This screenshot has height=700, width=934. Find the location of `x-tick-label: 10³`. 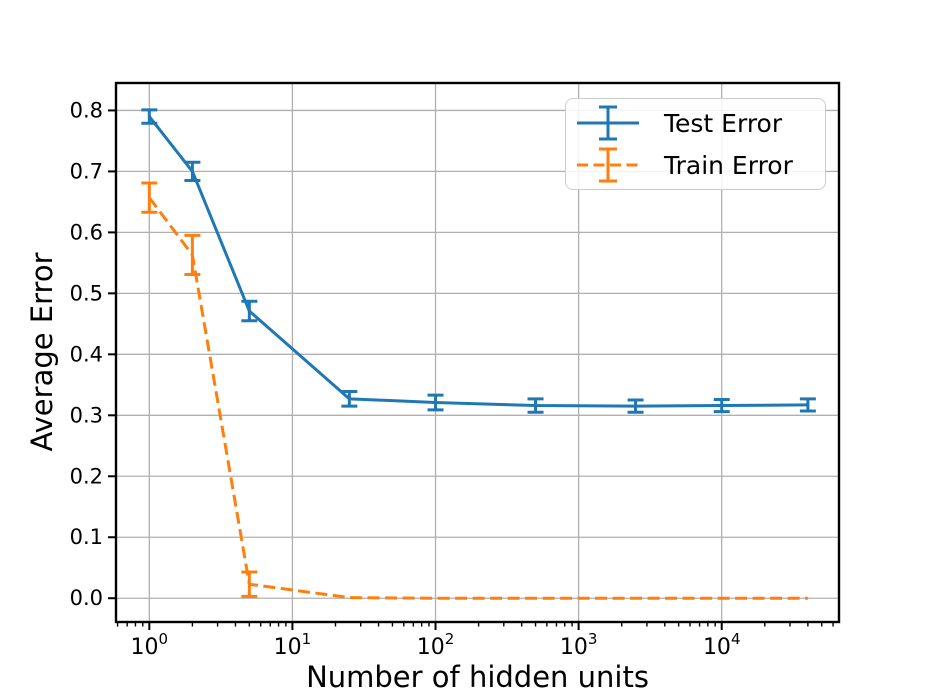

x-tick-label: 10³ is located at coordinates (579, 645).